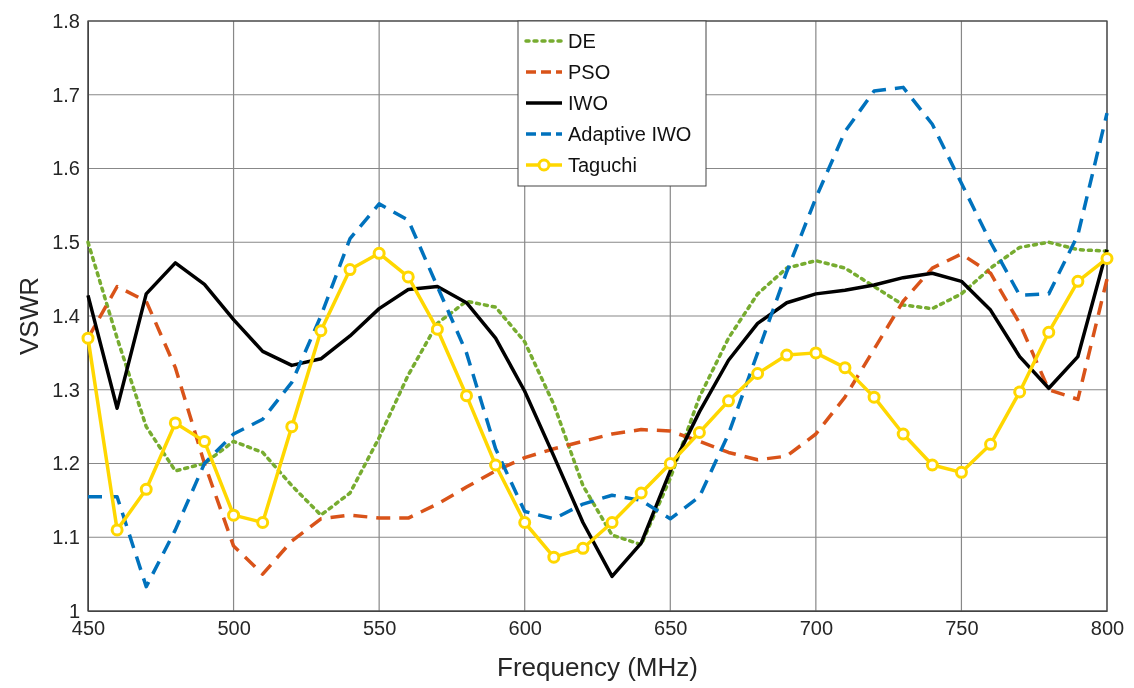 The width and height of the screenshot is (1134, 688). What do you see at coordinates (234, 628) in the screenshot?
I see `x-tick-label: 500` at bounding box center [234, 628].